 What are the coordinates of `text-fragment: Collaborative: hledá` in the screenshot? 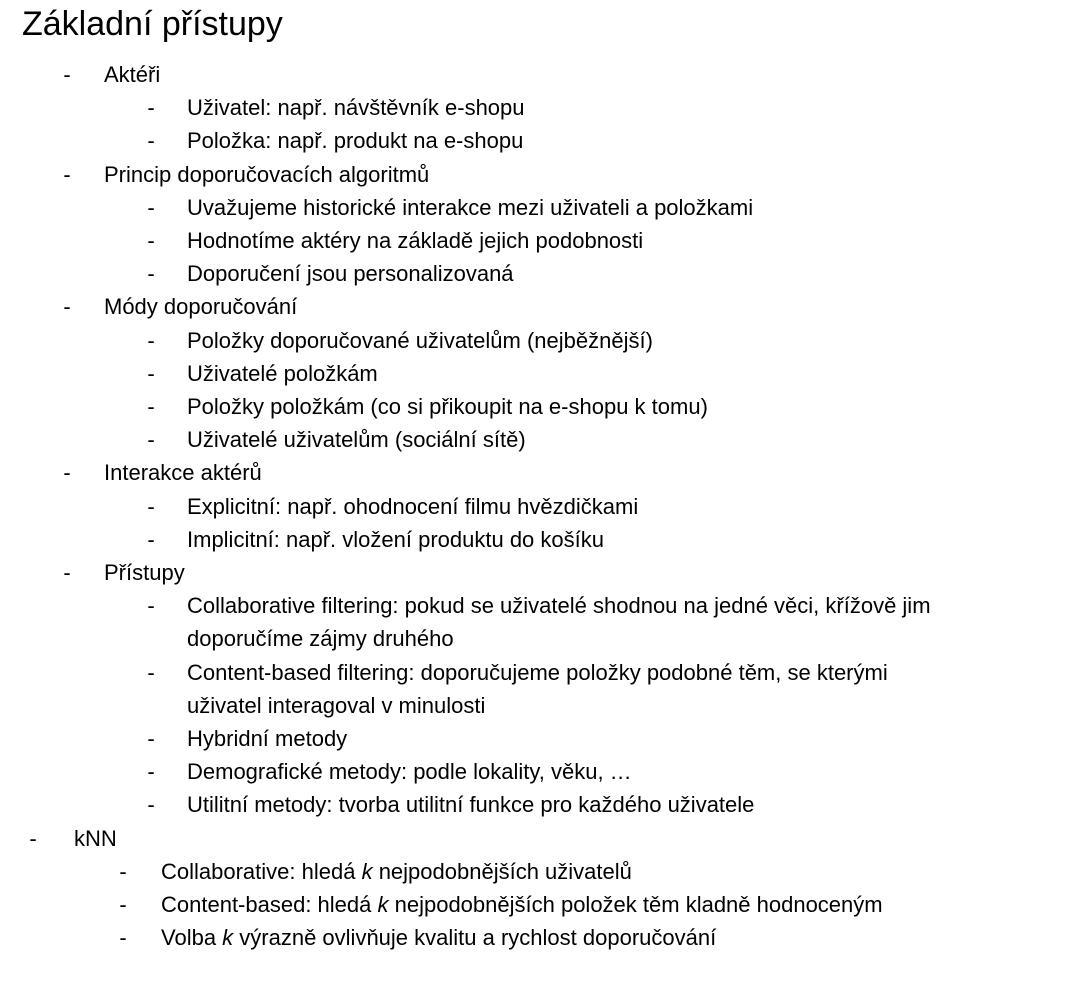 It's located at (261, 871).